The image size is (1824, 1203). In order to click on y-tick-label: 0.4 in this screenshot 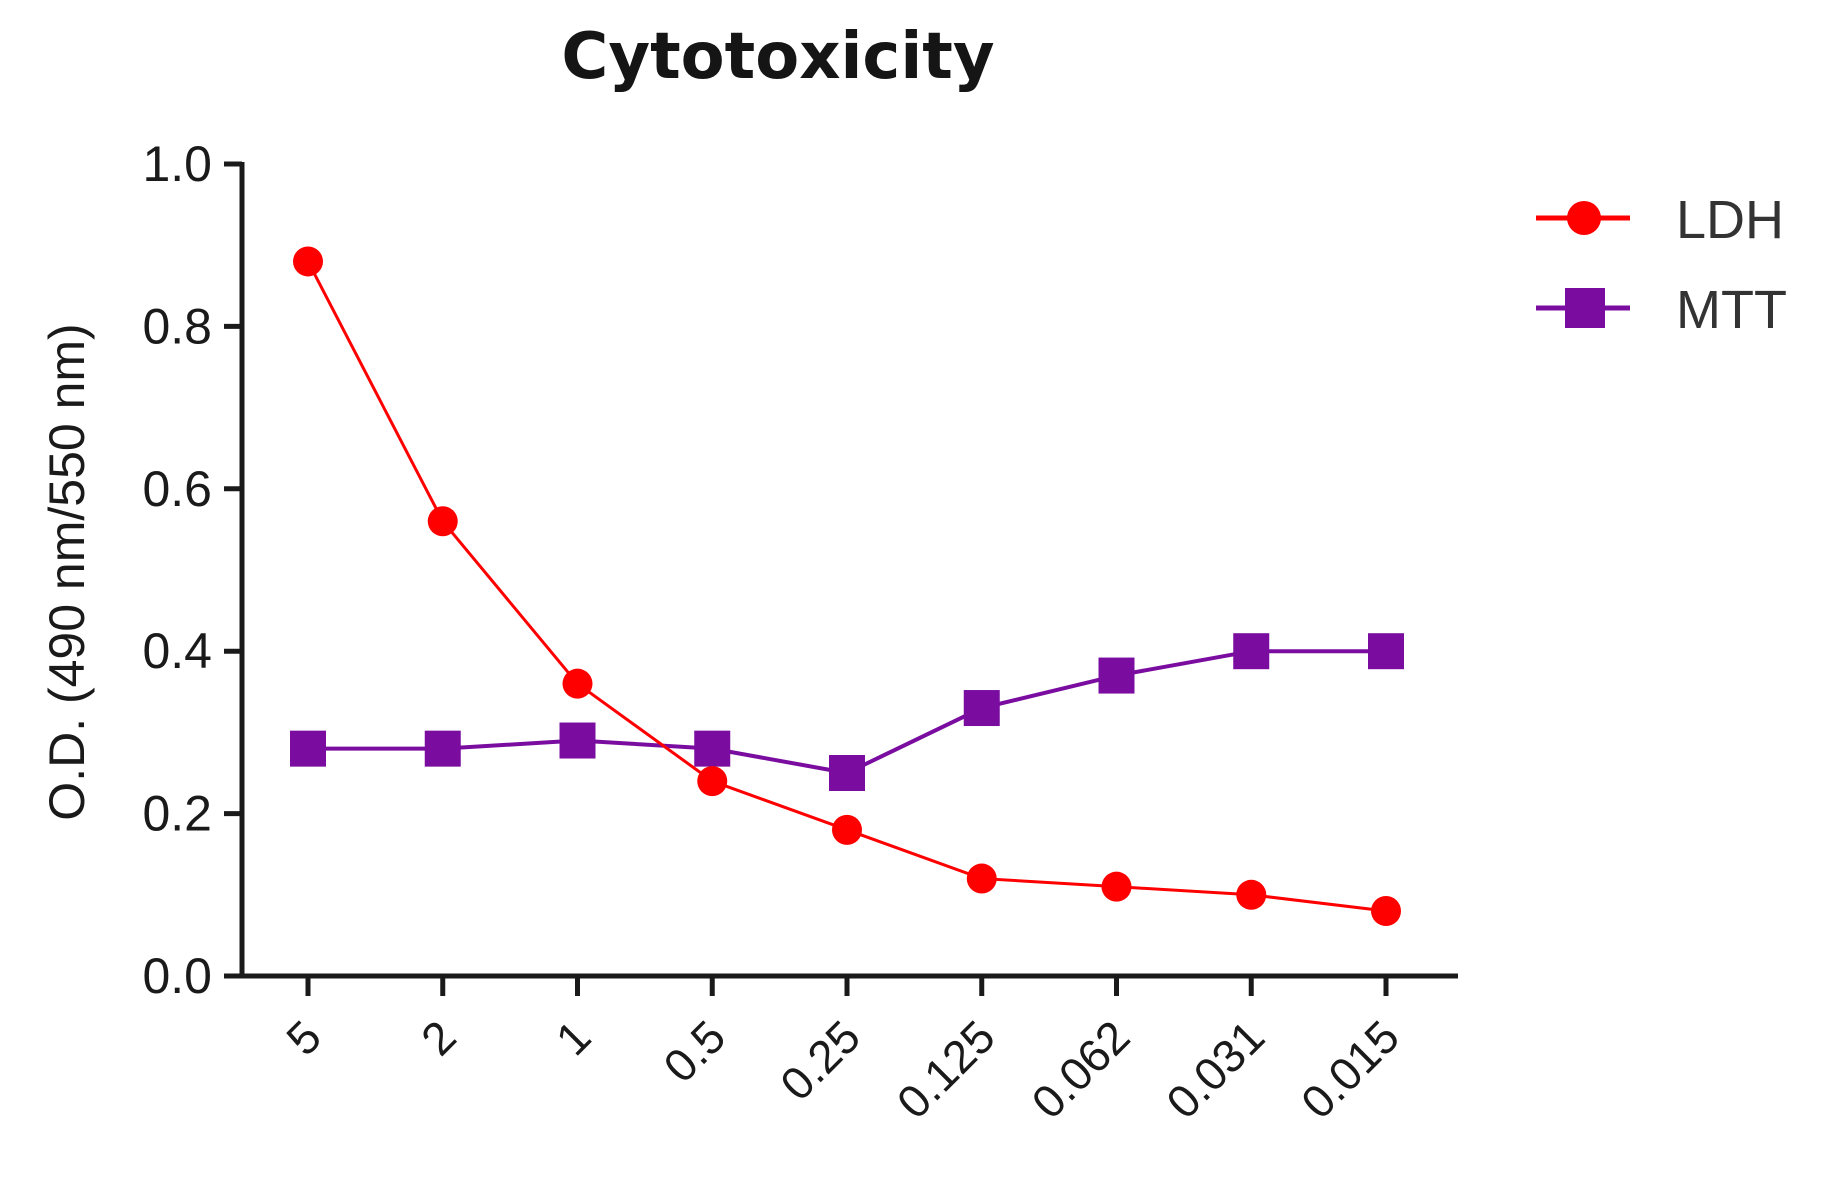, I will do `click(177, 651)`.